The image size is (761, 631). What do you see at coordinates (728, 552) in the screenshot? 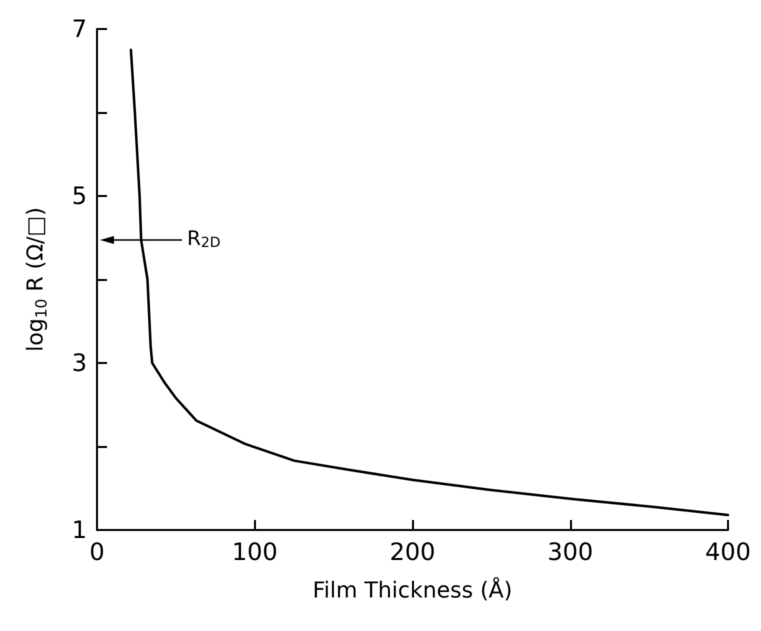
I see `x-tick-label: 400` at bounding box center [728, 552].